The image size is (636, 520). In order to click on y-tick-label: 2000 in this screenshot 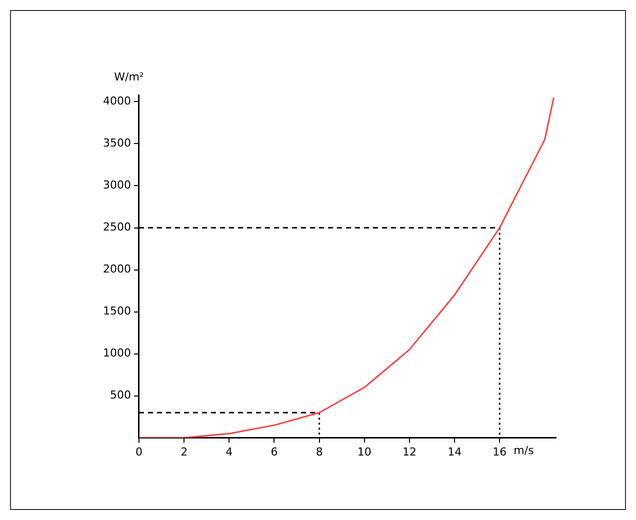, I will do `click(116, 269)`.